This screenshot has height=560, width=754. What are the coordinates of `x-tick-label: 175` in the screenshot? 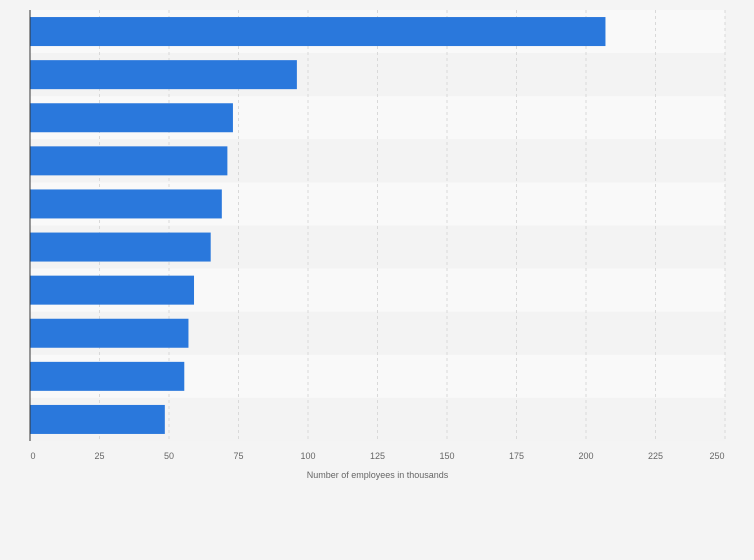 It's located at (516, 456).